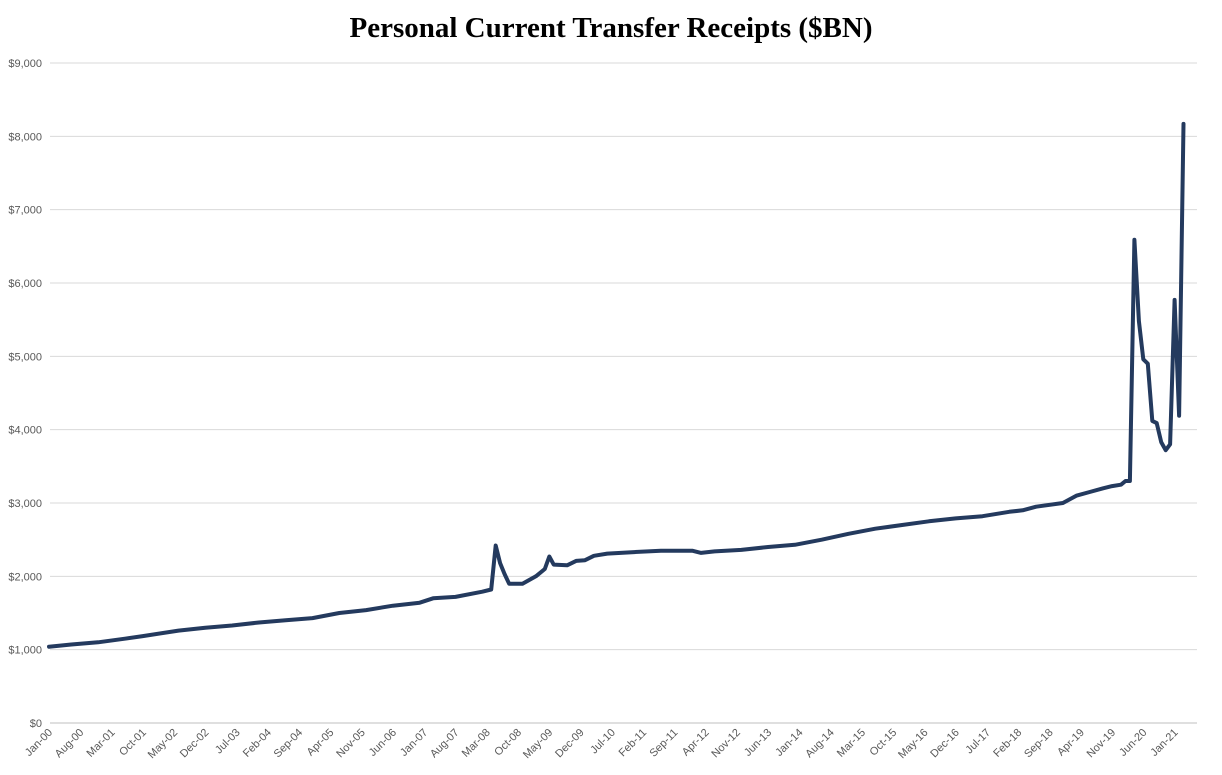 The image size is (1222, 775). What do you see at coordinates (696, 743) in the screenshot?
I see `x-tick-label: Apr-12` at bounding box center [696, 743].